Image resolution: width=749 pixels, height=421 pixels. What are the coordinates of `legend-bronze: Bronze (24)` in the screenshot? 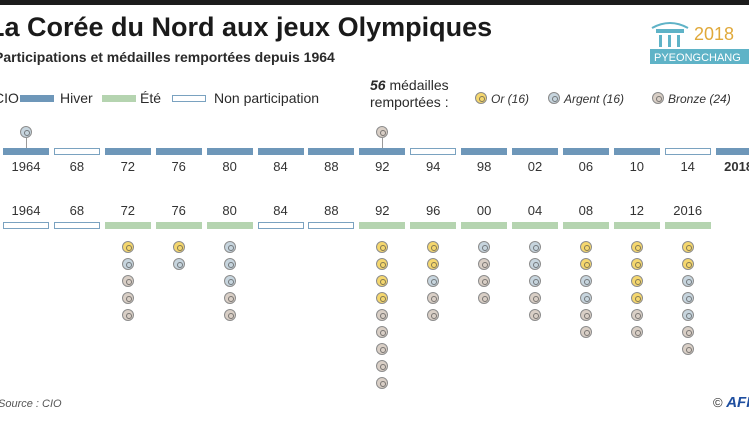 It's located at (699, 99).